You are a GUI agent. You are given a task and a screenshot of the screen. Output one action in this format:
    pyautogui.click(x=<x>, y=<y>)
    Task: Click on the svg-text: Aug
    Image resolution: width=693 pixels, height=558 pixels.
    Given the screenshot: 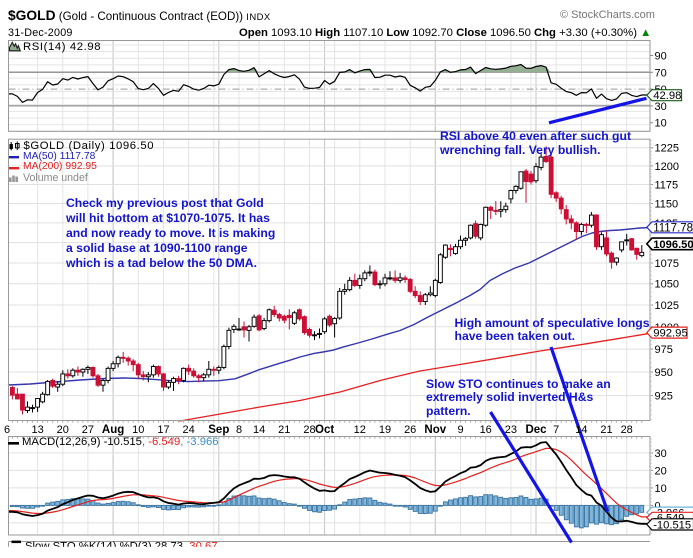 What is the action you would take?
    pyautogui.click(x=113, y=430)
    